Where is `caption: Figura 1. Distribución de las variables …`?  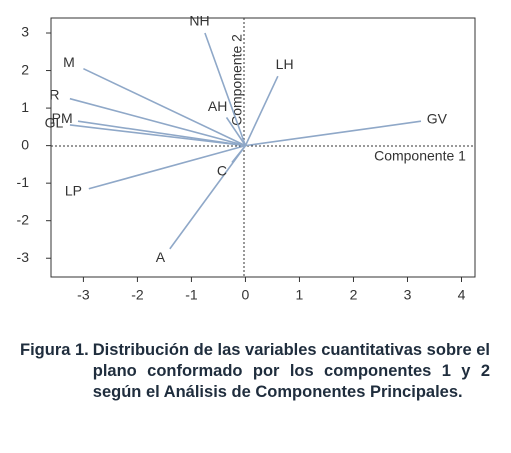 caption: Figura 1. Distribución de las variables … is located at coordinates (255, 371).